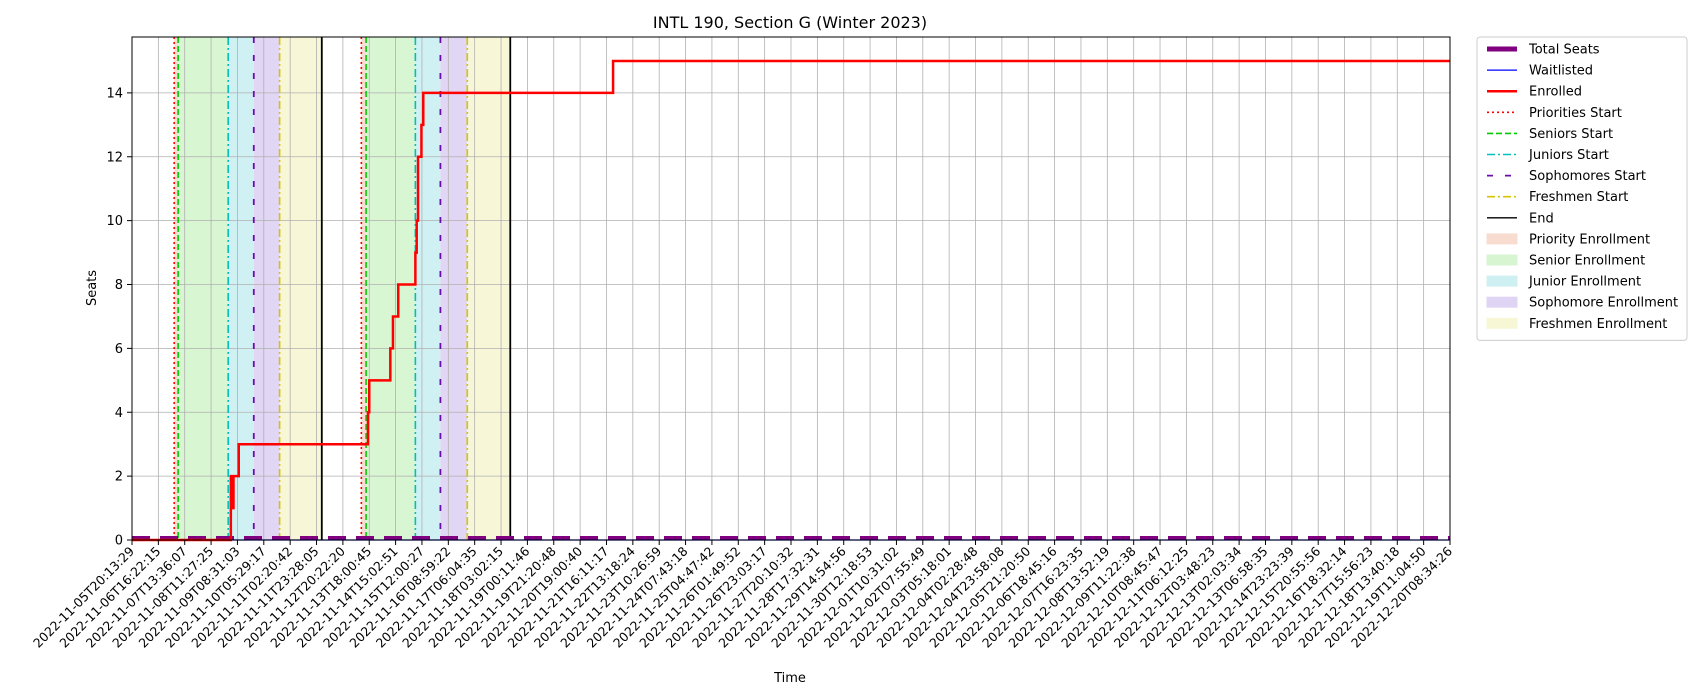  What do you see at coordinates (1541, 218) in the screenshot?
I see `legend-label-end: End` at bounding box center [1541, 218].